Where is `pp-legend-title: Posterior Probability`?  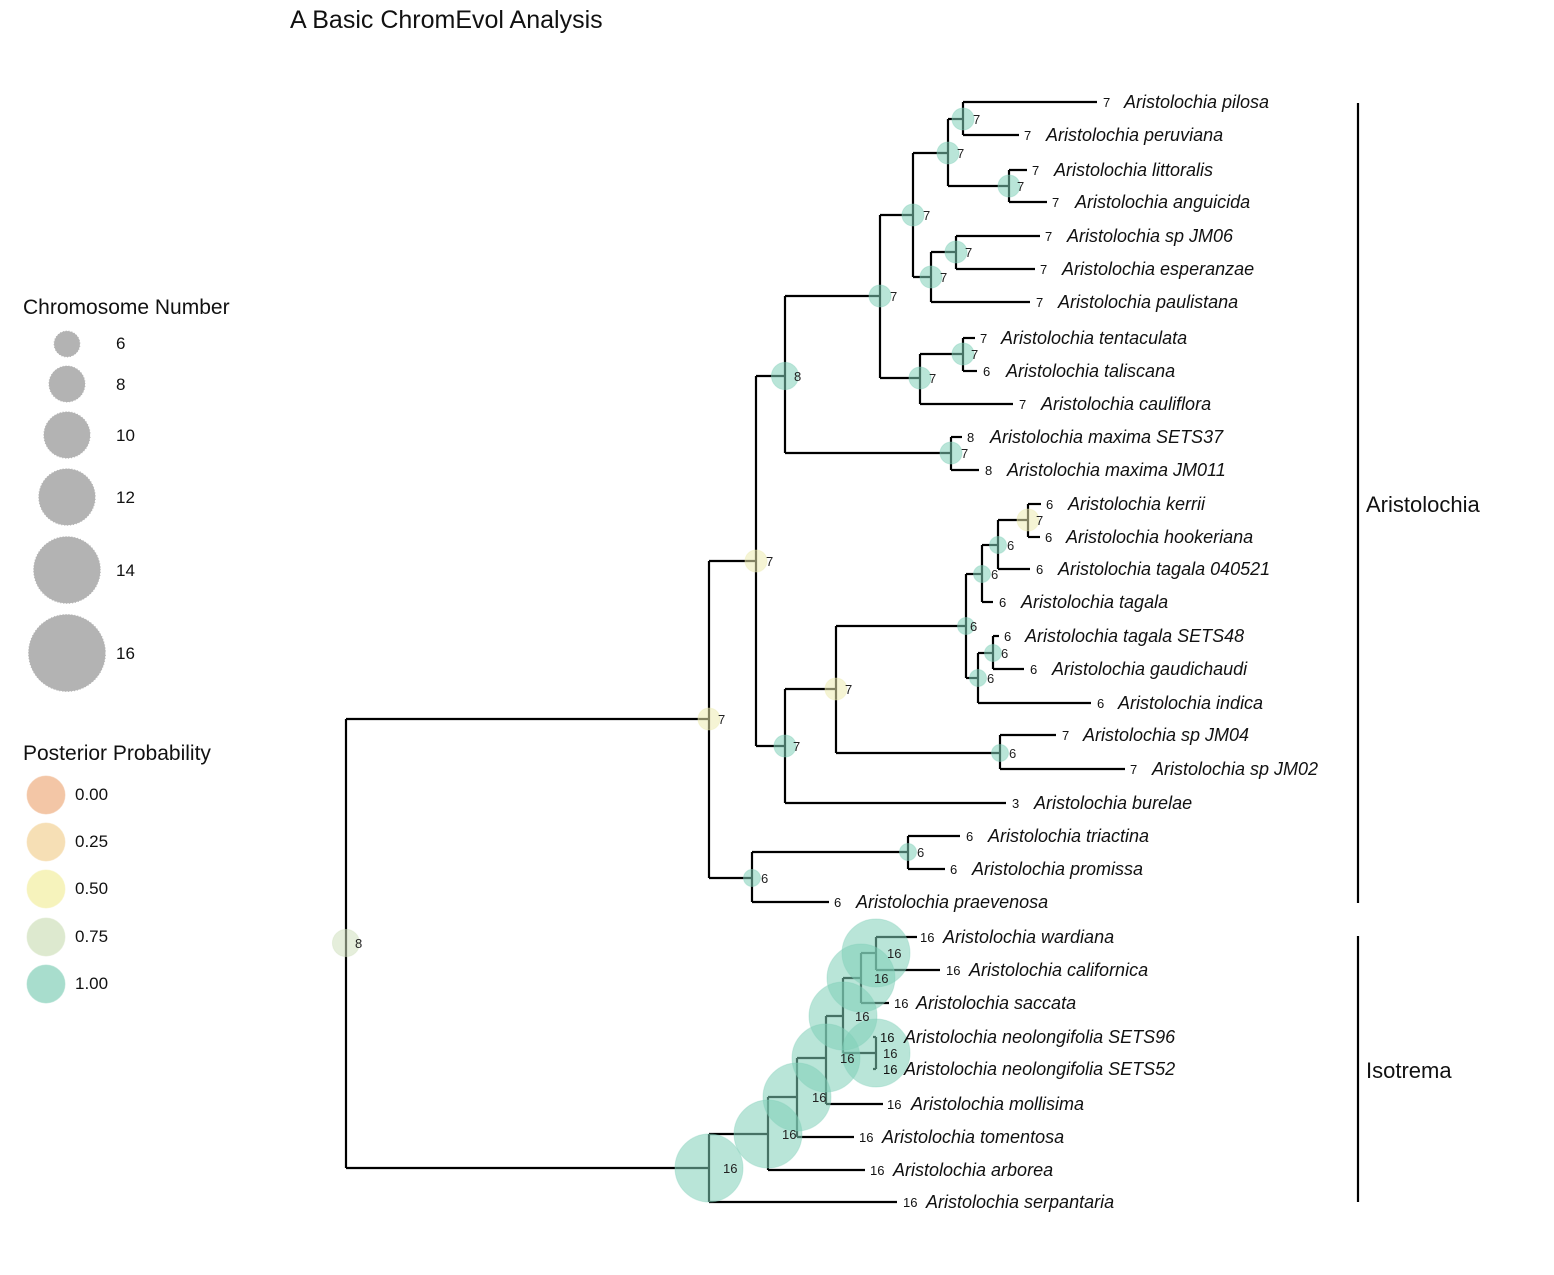
pp-legend-title: Posterior Probability is located at coordinates (117, 753).